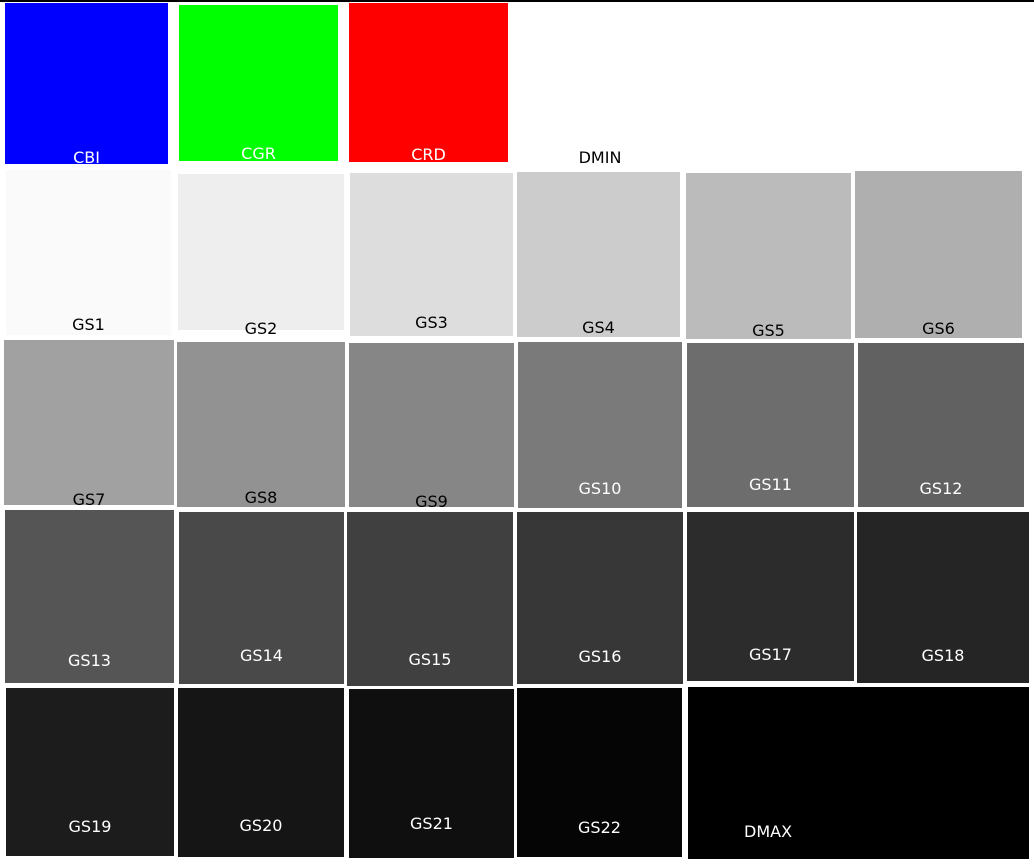  I want to click on patch-gs9: GS9, so click(431, 427).